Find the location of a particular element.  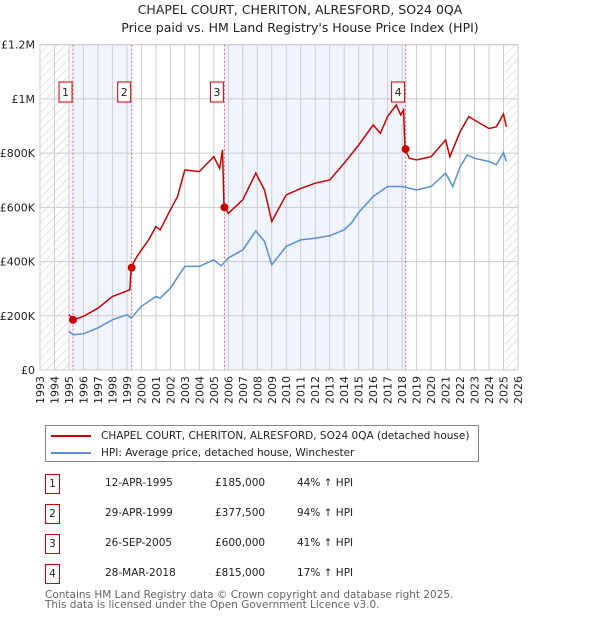

x-tick-label: 2002 is located at coordinates (170, 390).